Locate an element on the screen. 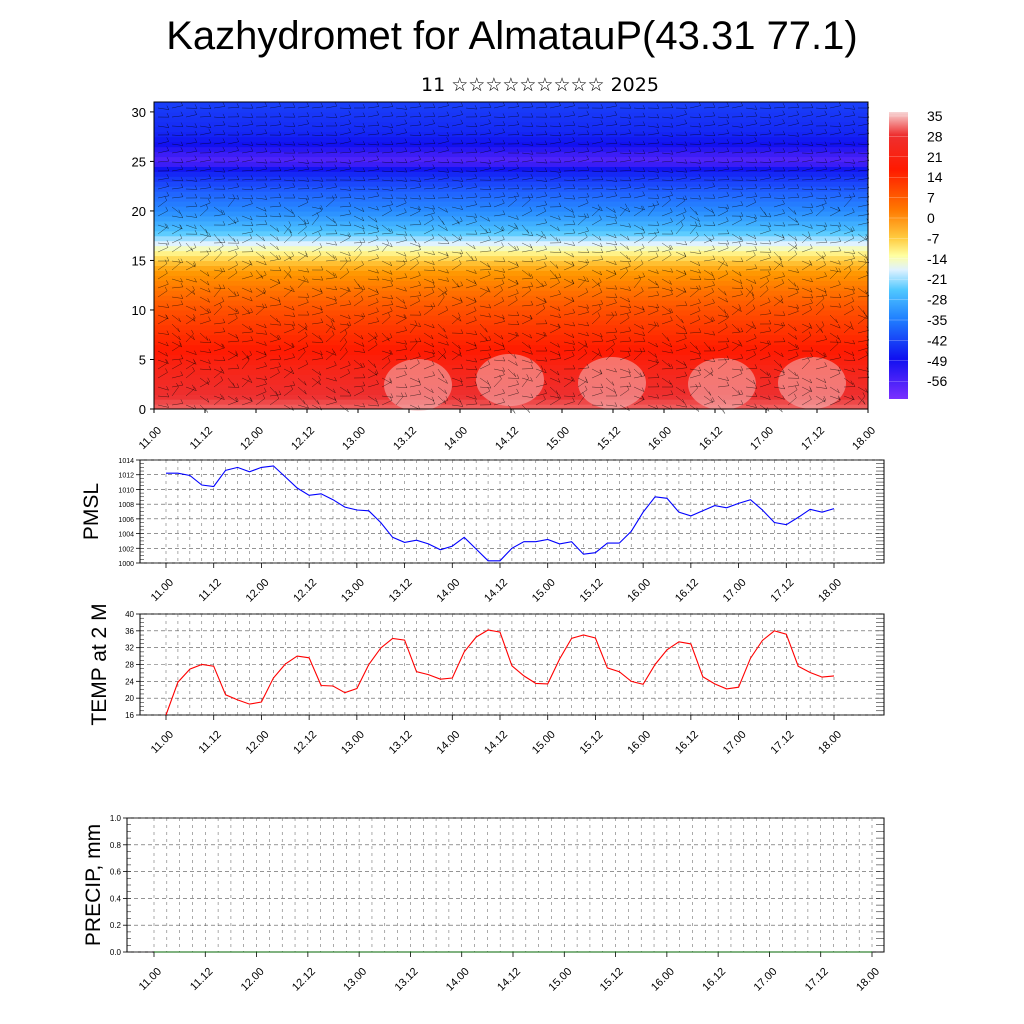 Image resolution: width=1024 pixels, height=1024 pixels. x-tick-label: 15.12 is located at coordinates (592, 743).